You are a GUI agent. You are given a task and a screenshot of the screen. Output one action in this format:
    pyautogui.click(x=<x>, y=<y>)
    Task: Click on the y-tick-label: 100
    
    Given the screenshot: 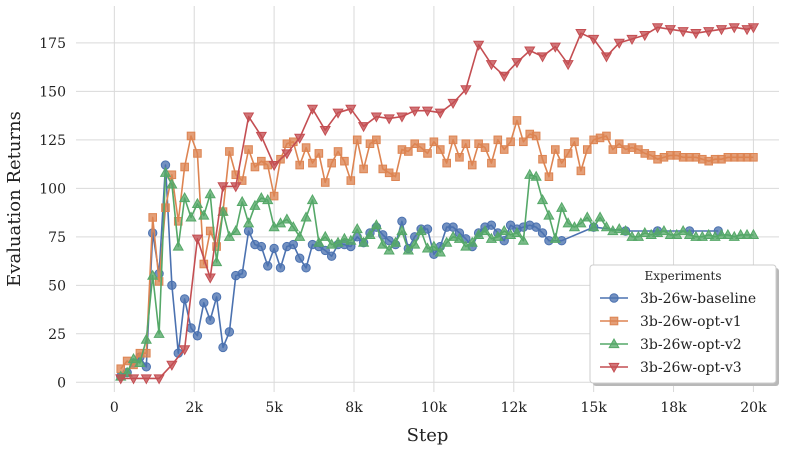 What is the action you would take?
    pyautogui.click(x=52, y=189)
    